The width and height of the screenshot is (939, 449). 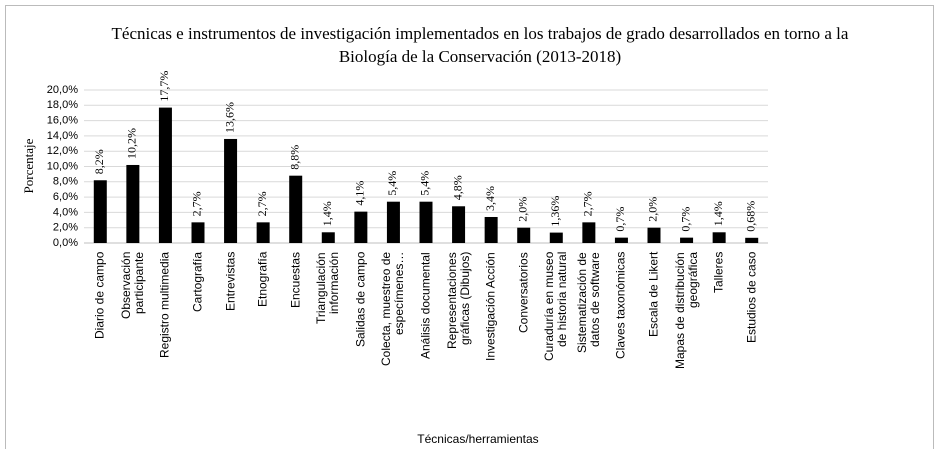 What do you see at coordinates (65, 228) in the screenshot?
I see `y-tick-label: 2,0%` at bounding box center [65, 228].